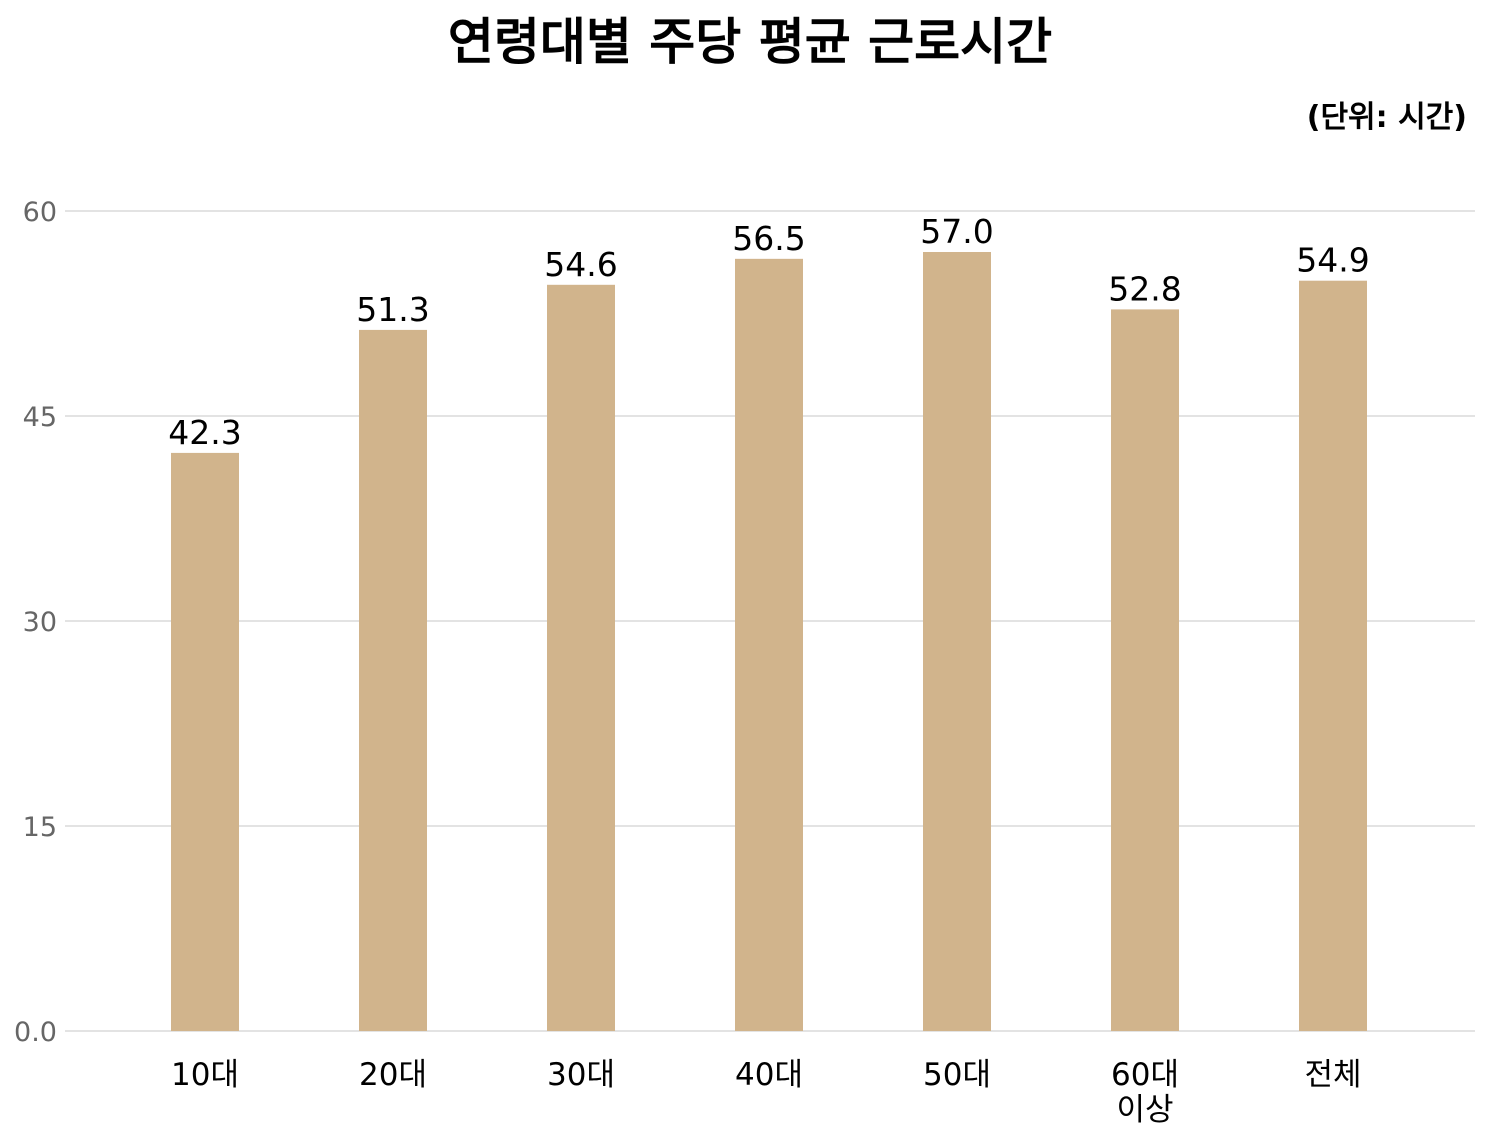 This screenshot has height=1139, width=1487. What do you see at coordinates (205, 1075) in the screenshot?
I see `category-label: 10대` at bounding box center [205, 1075].